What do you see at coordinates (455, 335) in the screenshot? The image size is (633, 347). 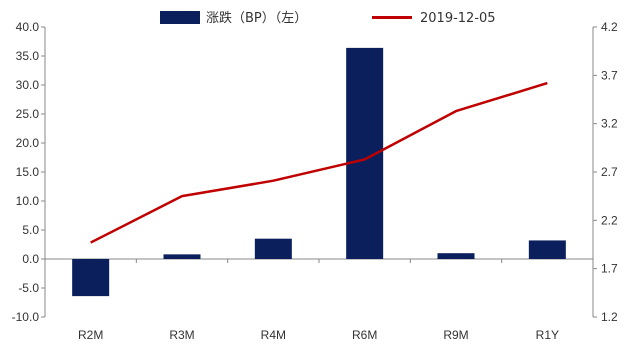 I see `x-tick-label: R9M` at bounding box center [455, 335].